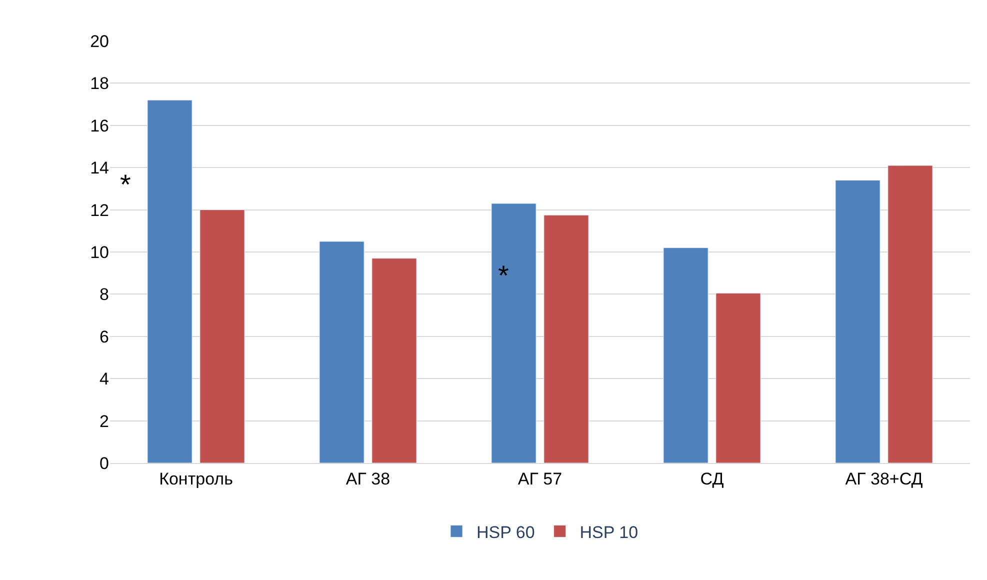  I want to click on x-tick-label: Контроль, so click(196, 478).